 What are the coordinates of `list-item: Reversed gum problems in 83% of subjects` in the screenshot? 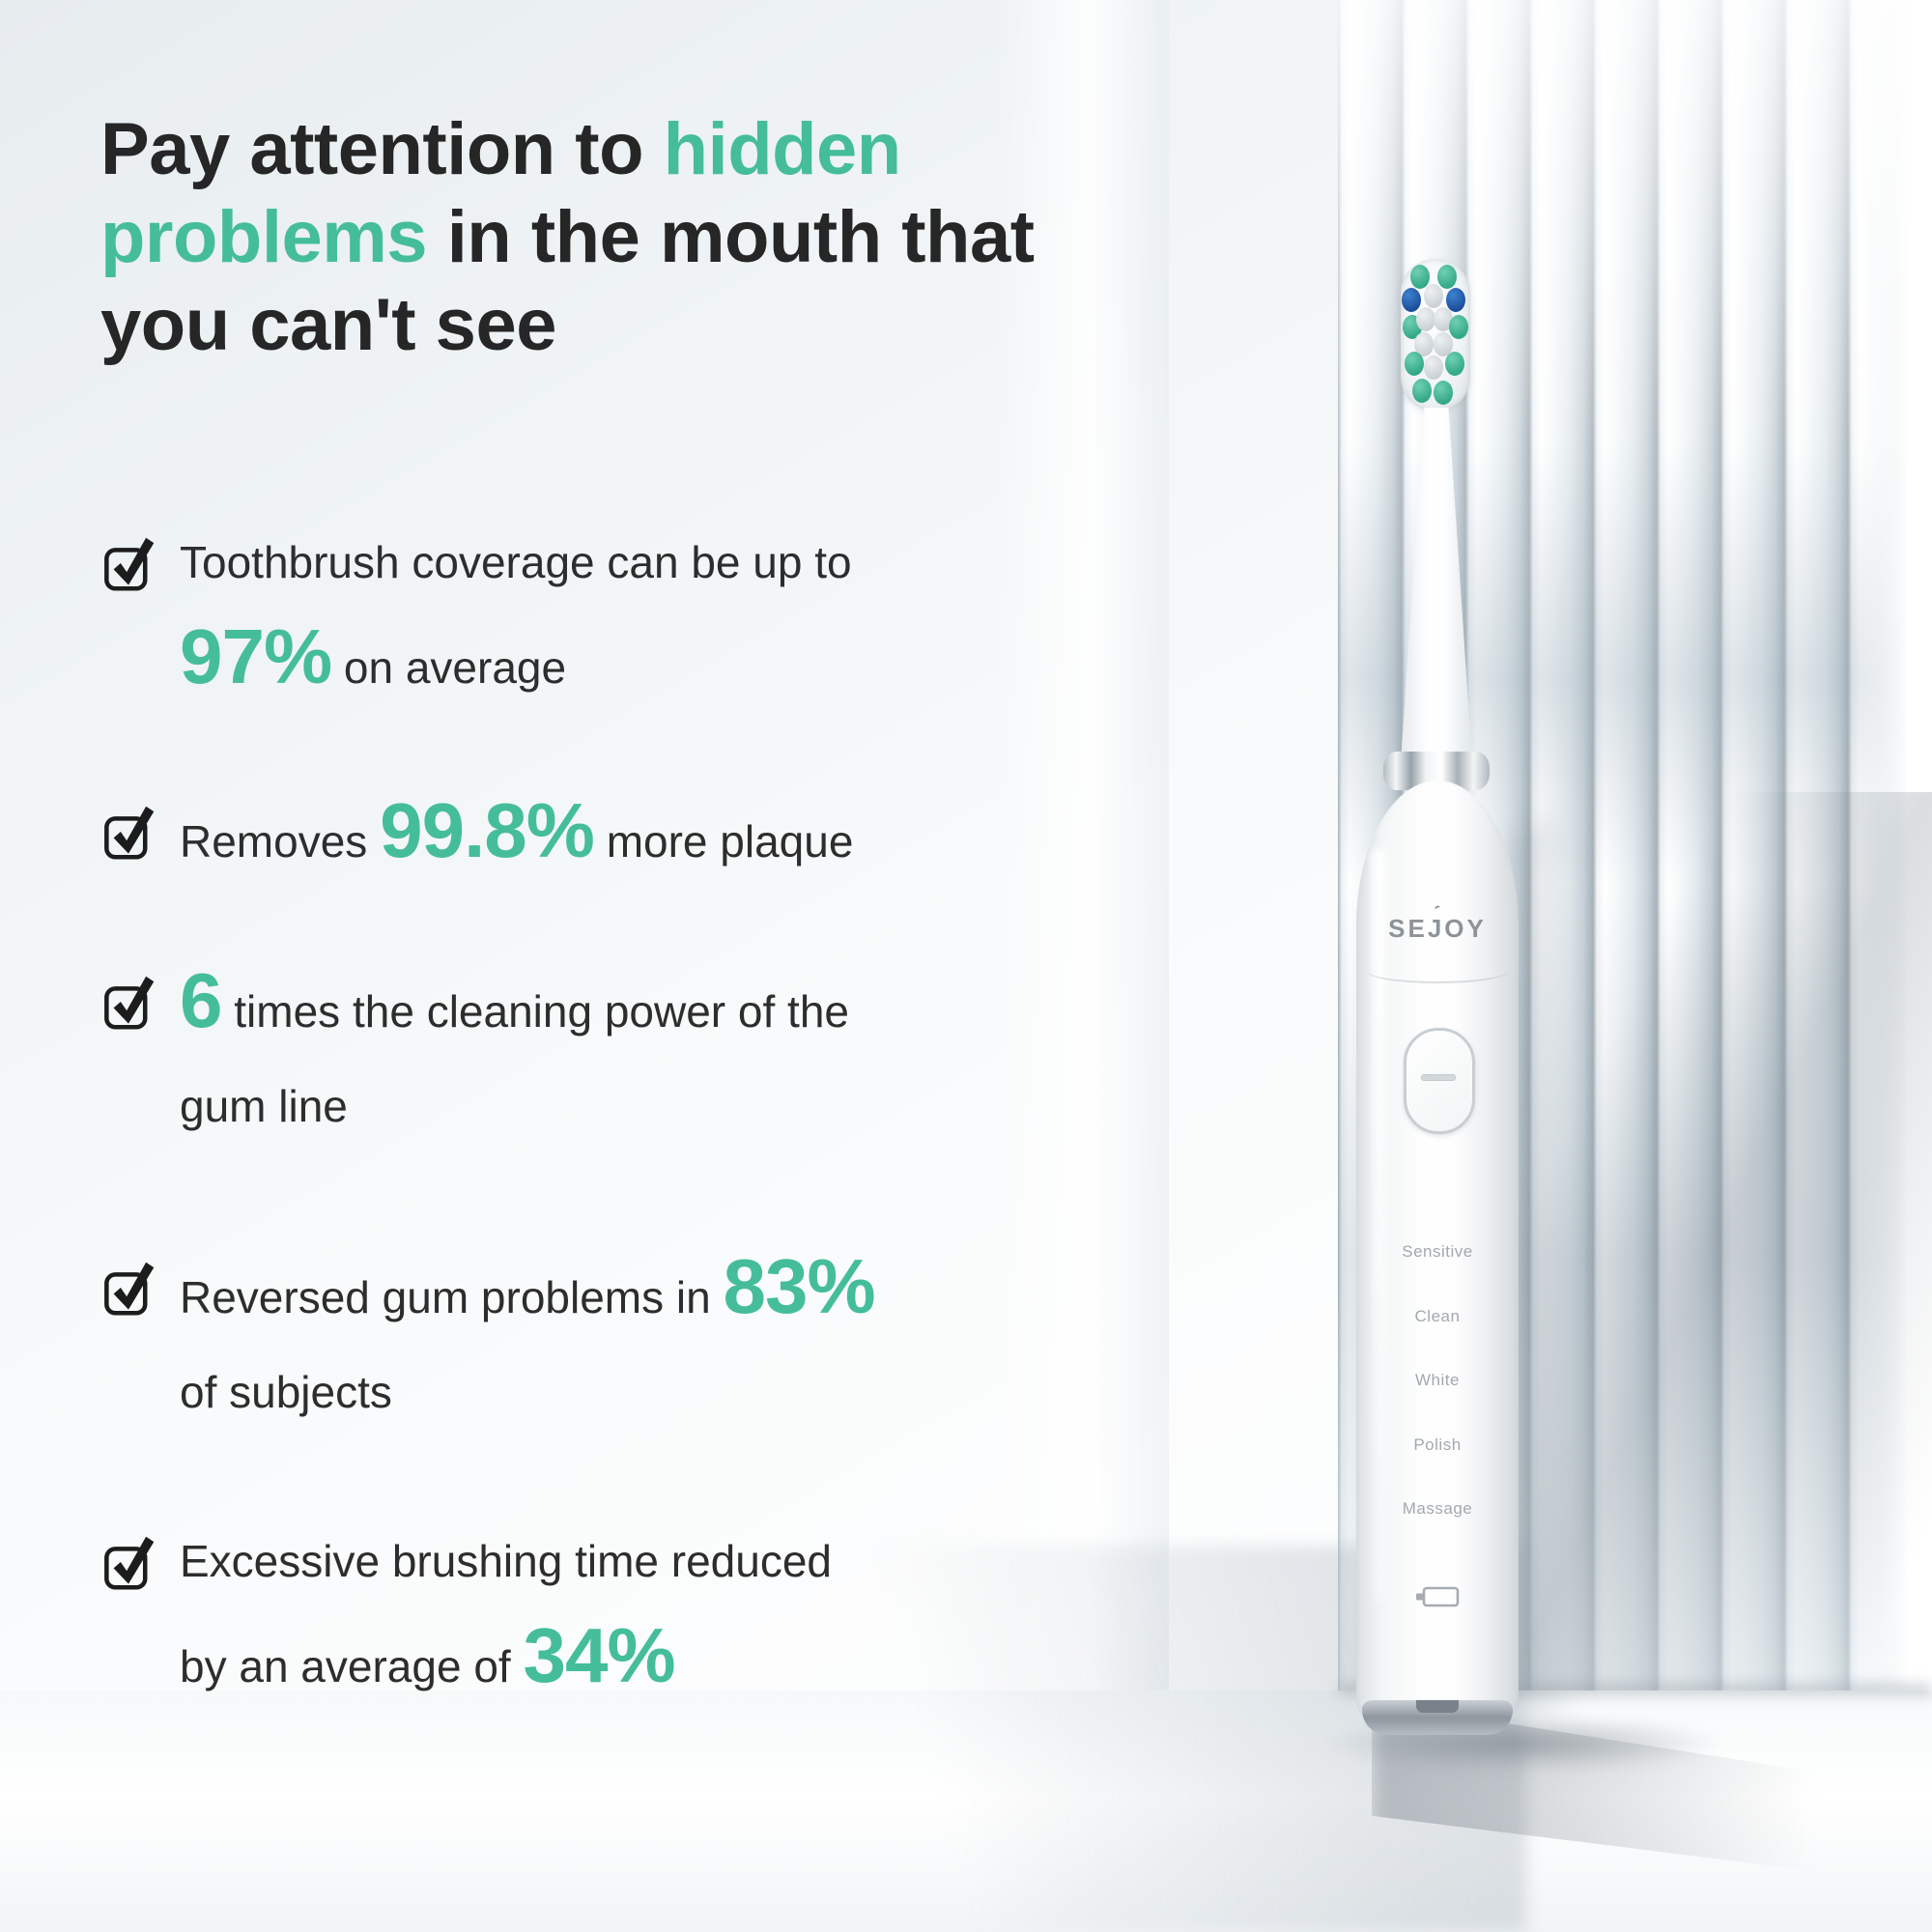 It's located at (573, 1336).